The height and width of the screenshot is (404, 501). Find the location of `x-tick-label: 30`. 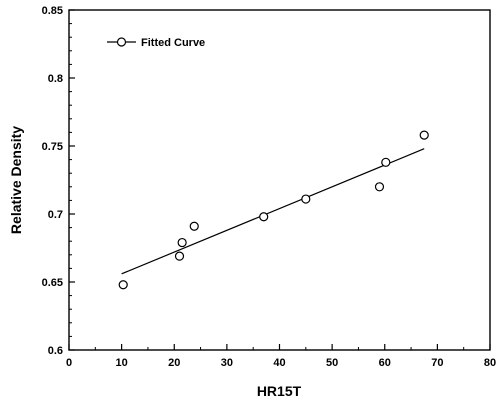

x-tick-label: 30 is located at coordinates (227, 363).